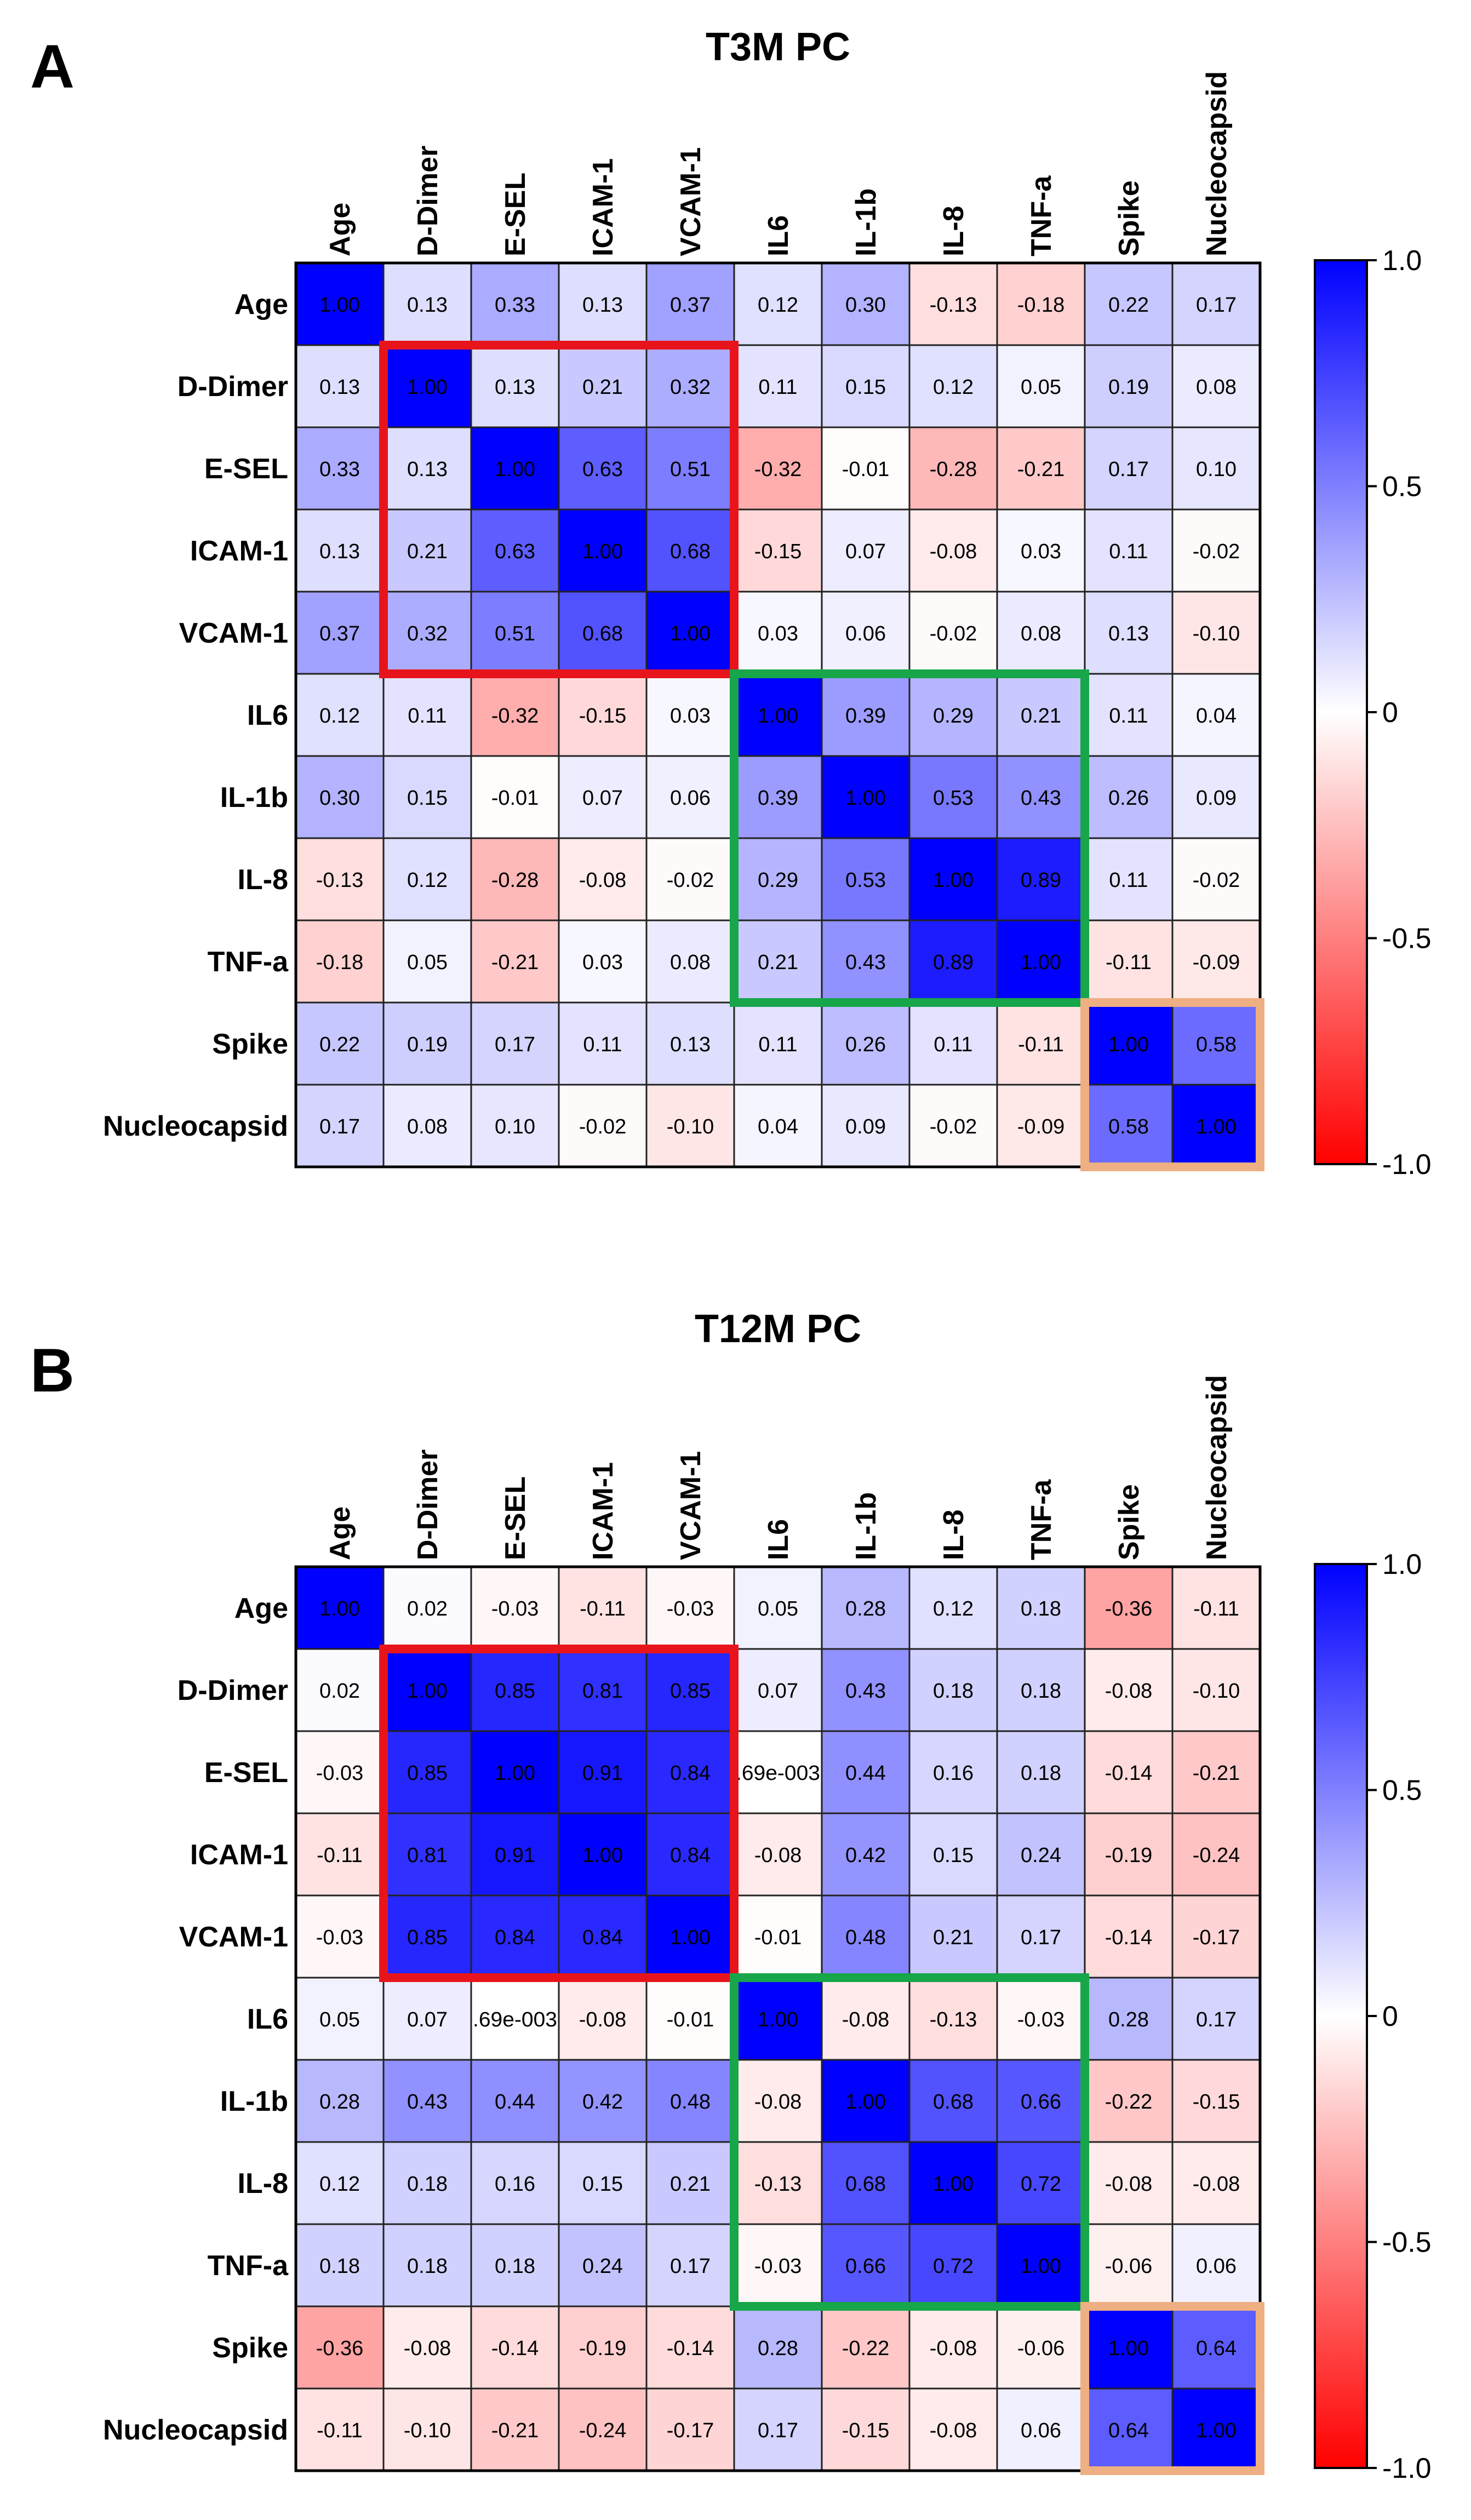 This screenshot has height=2520, width=1471. I want to click on cell-value-label: 0.44, so click(515, 2102).